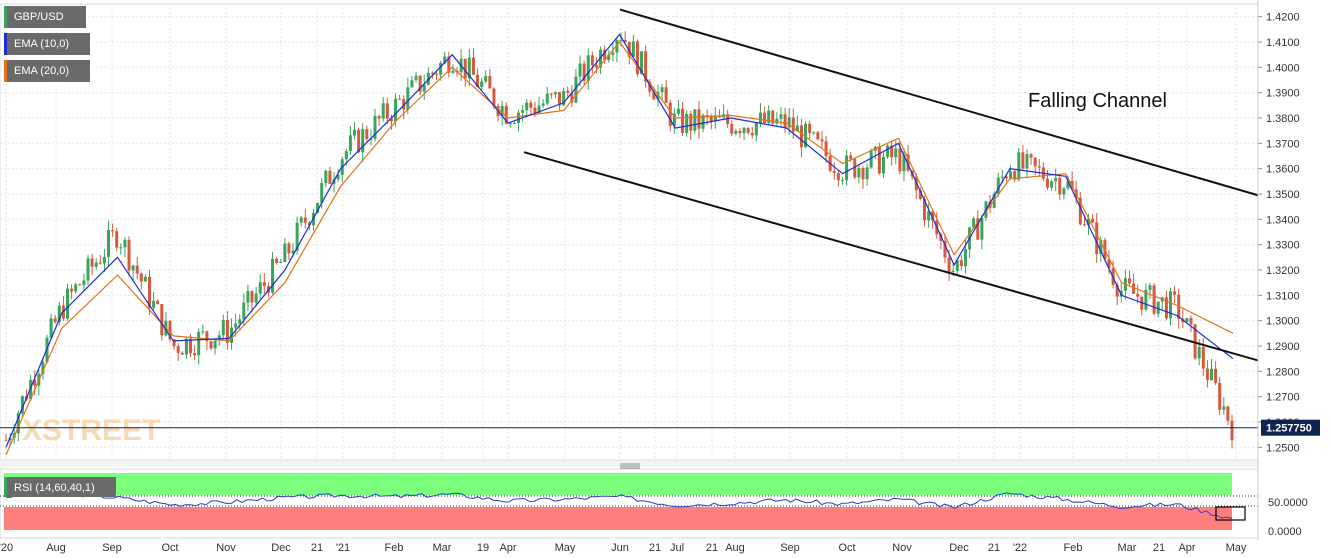  Describe the element at coordinates (1283, 322) in the screenshot. I see `y-tick-label: 1.3000` at that location.